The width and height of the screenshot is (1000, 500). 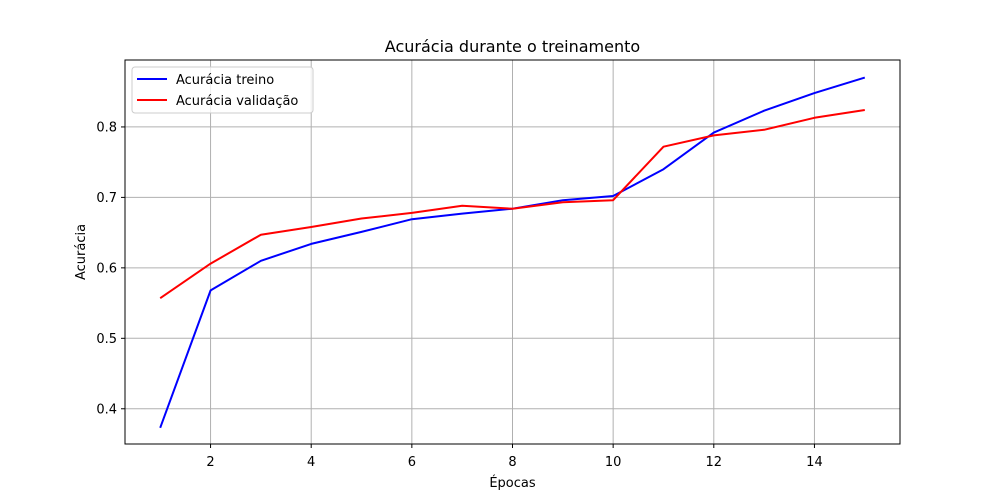 What do you see at coordinates (106, 198) in the screenshot?
I see `y-tick-label: 0.7` at bounding box center [106, 198].